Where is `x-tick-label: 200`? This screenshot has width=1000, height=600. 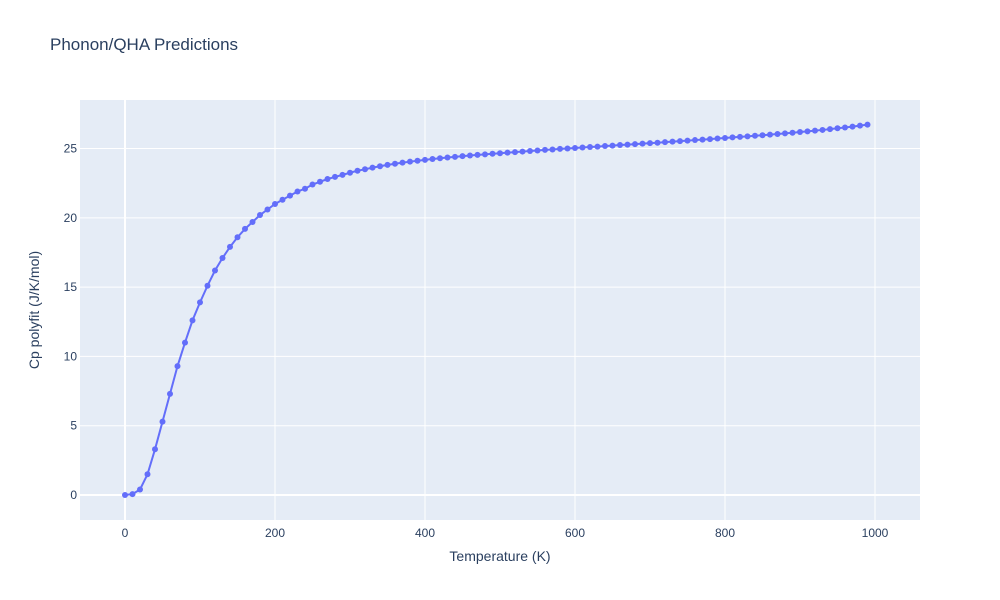 x-tick-label: 200 is located at coordinates (275, 533).